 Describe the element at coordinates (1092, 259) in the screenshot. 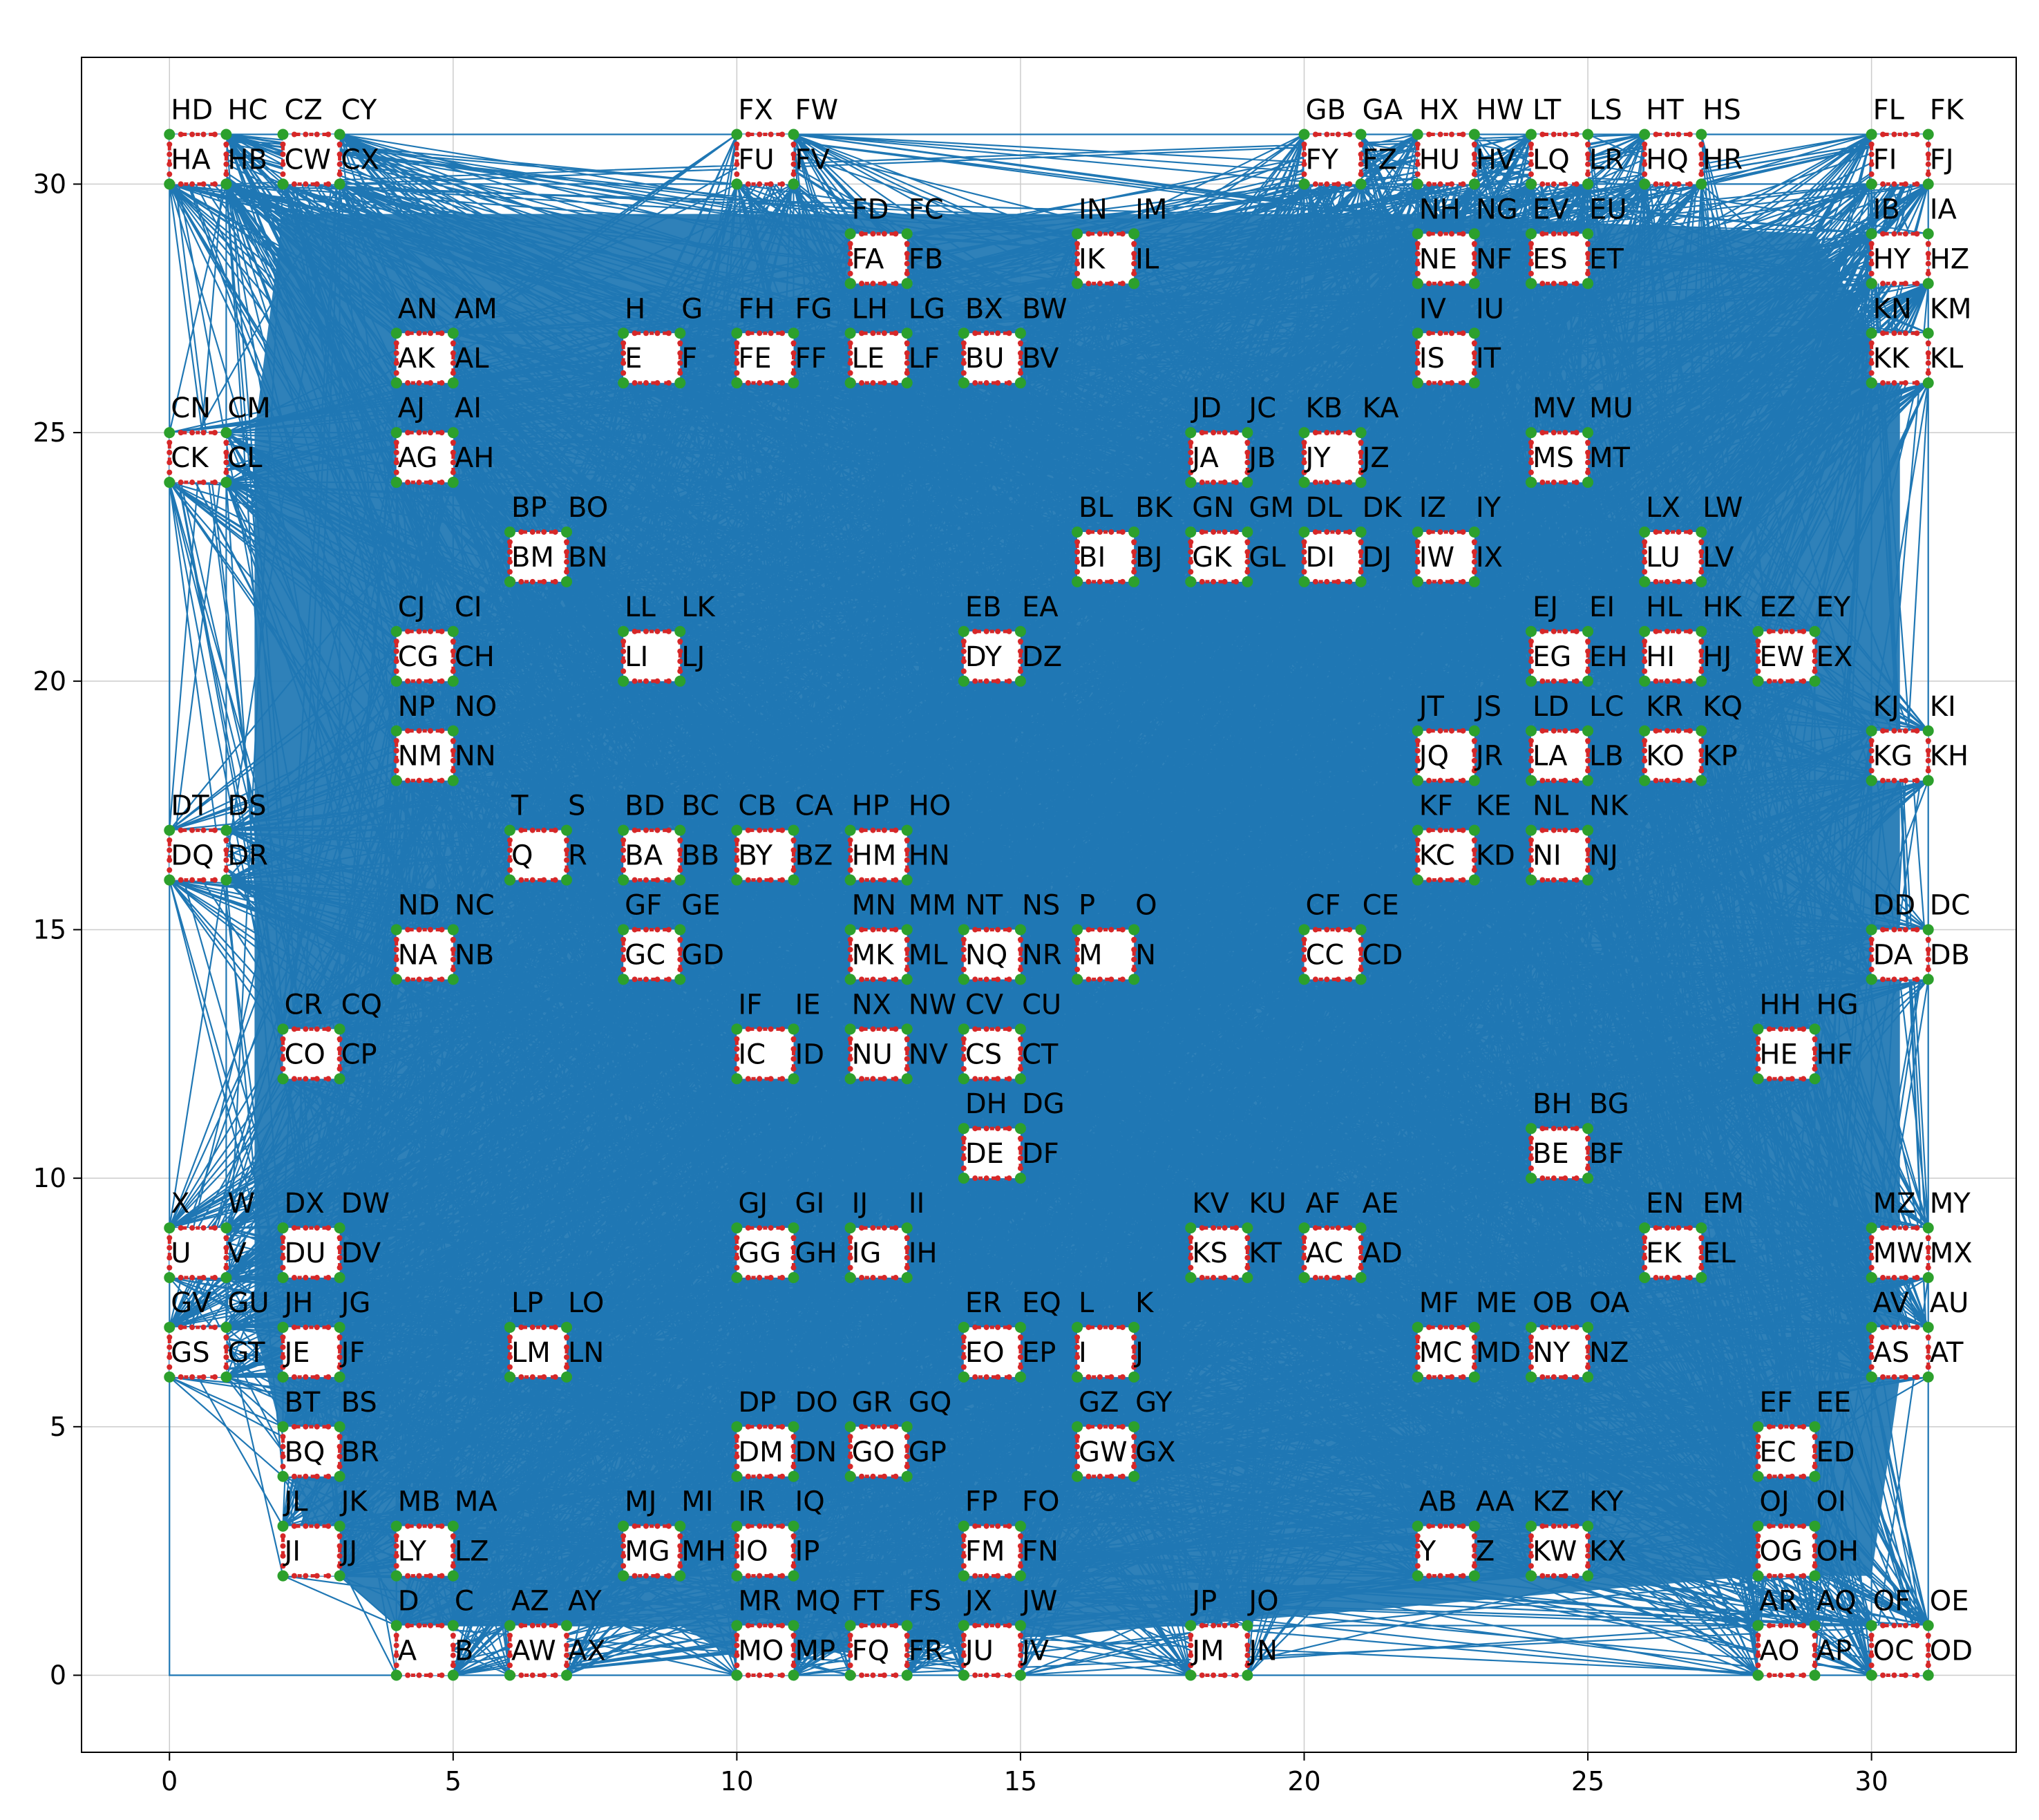

I see `node-label: IK` at that location.